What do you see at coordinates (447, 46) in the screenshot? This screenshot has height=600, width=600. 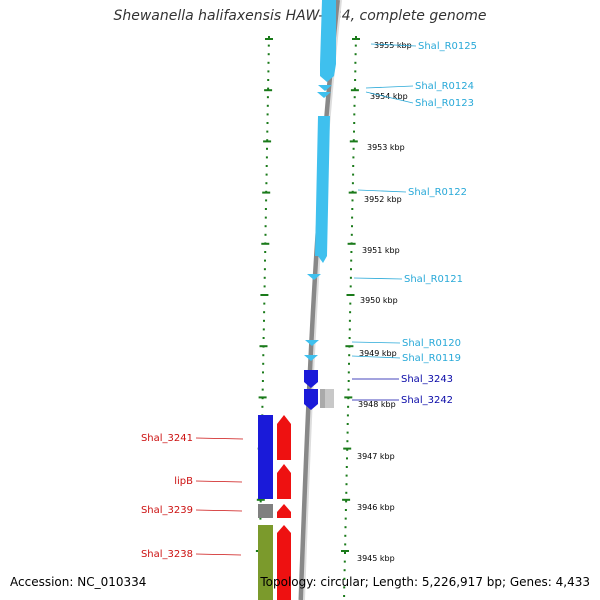 I see `gene-label-shal-r0125: Shal_R0125` at bounding box center [447, 46].